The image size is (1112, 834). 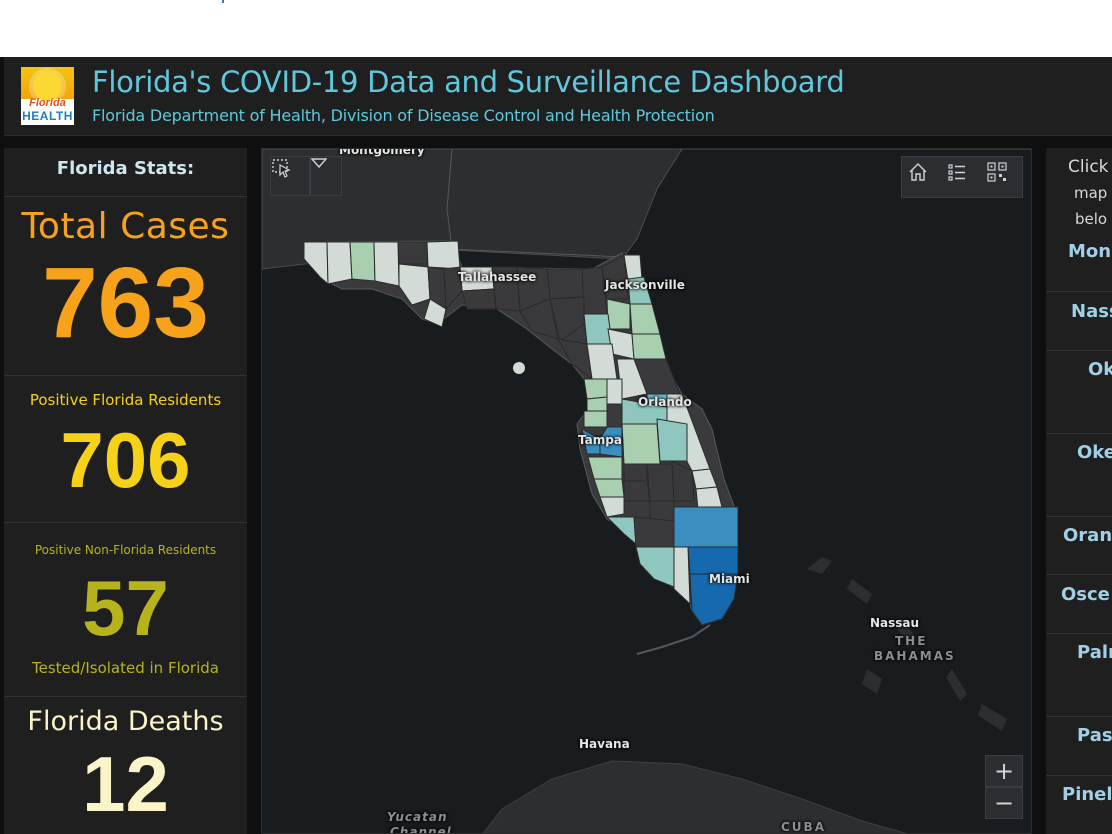 What do you see at coordinates (595, 419) in the screenshot?
I see `county-pasco` at bounding box center [595, 419].